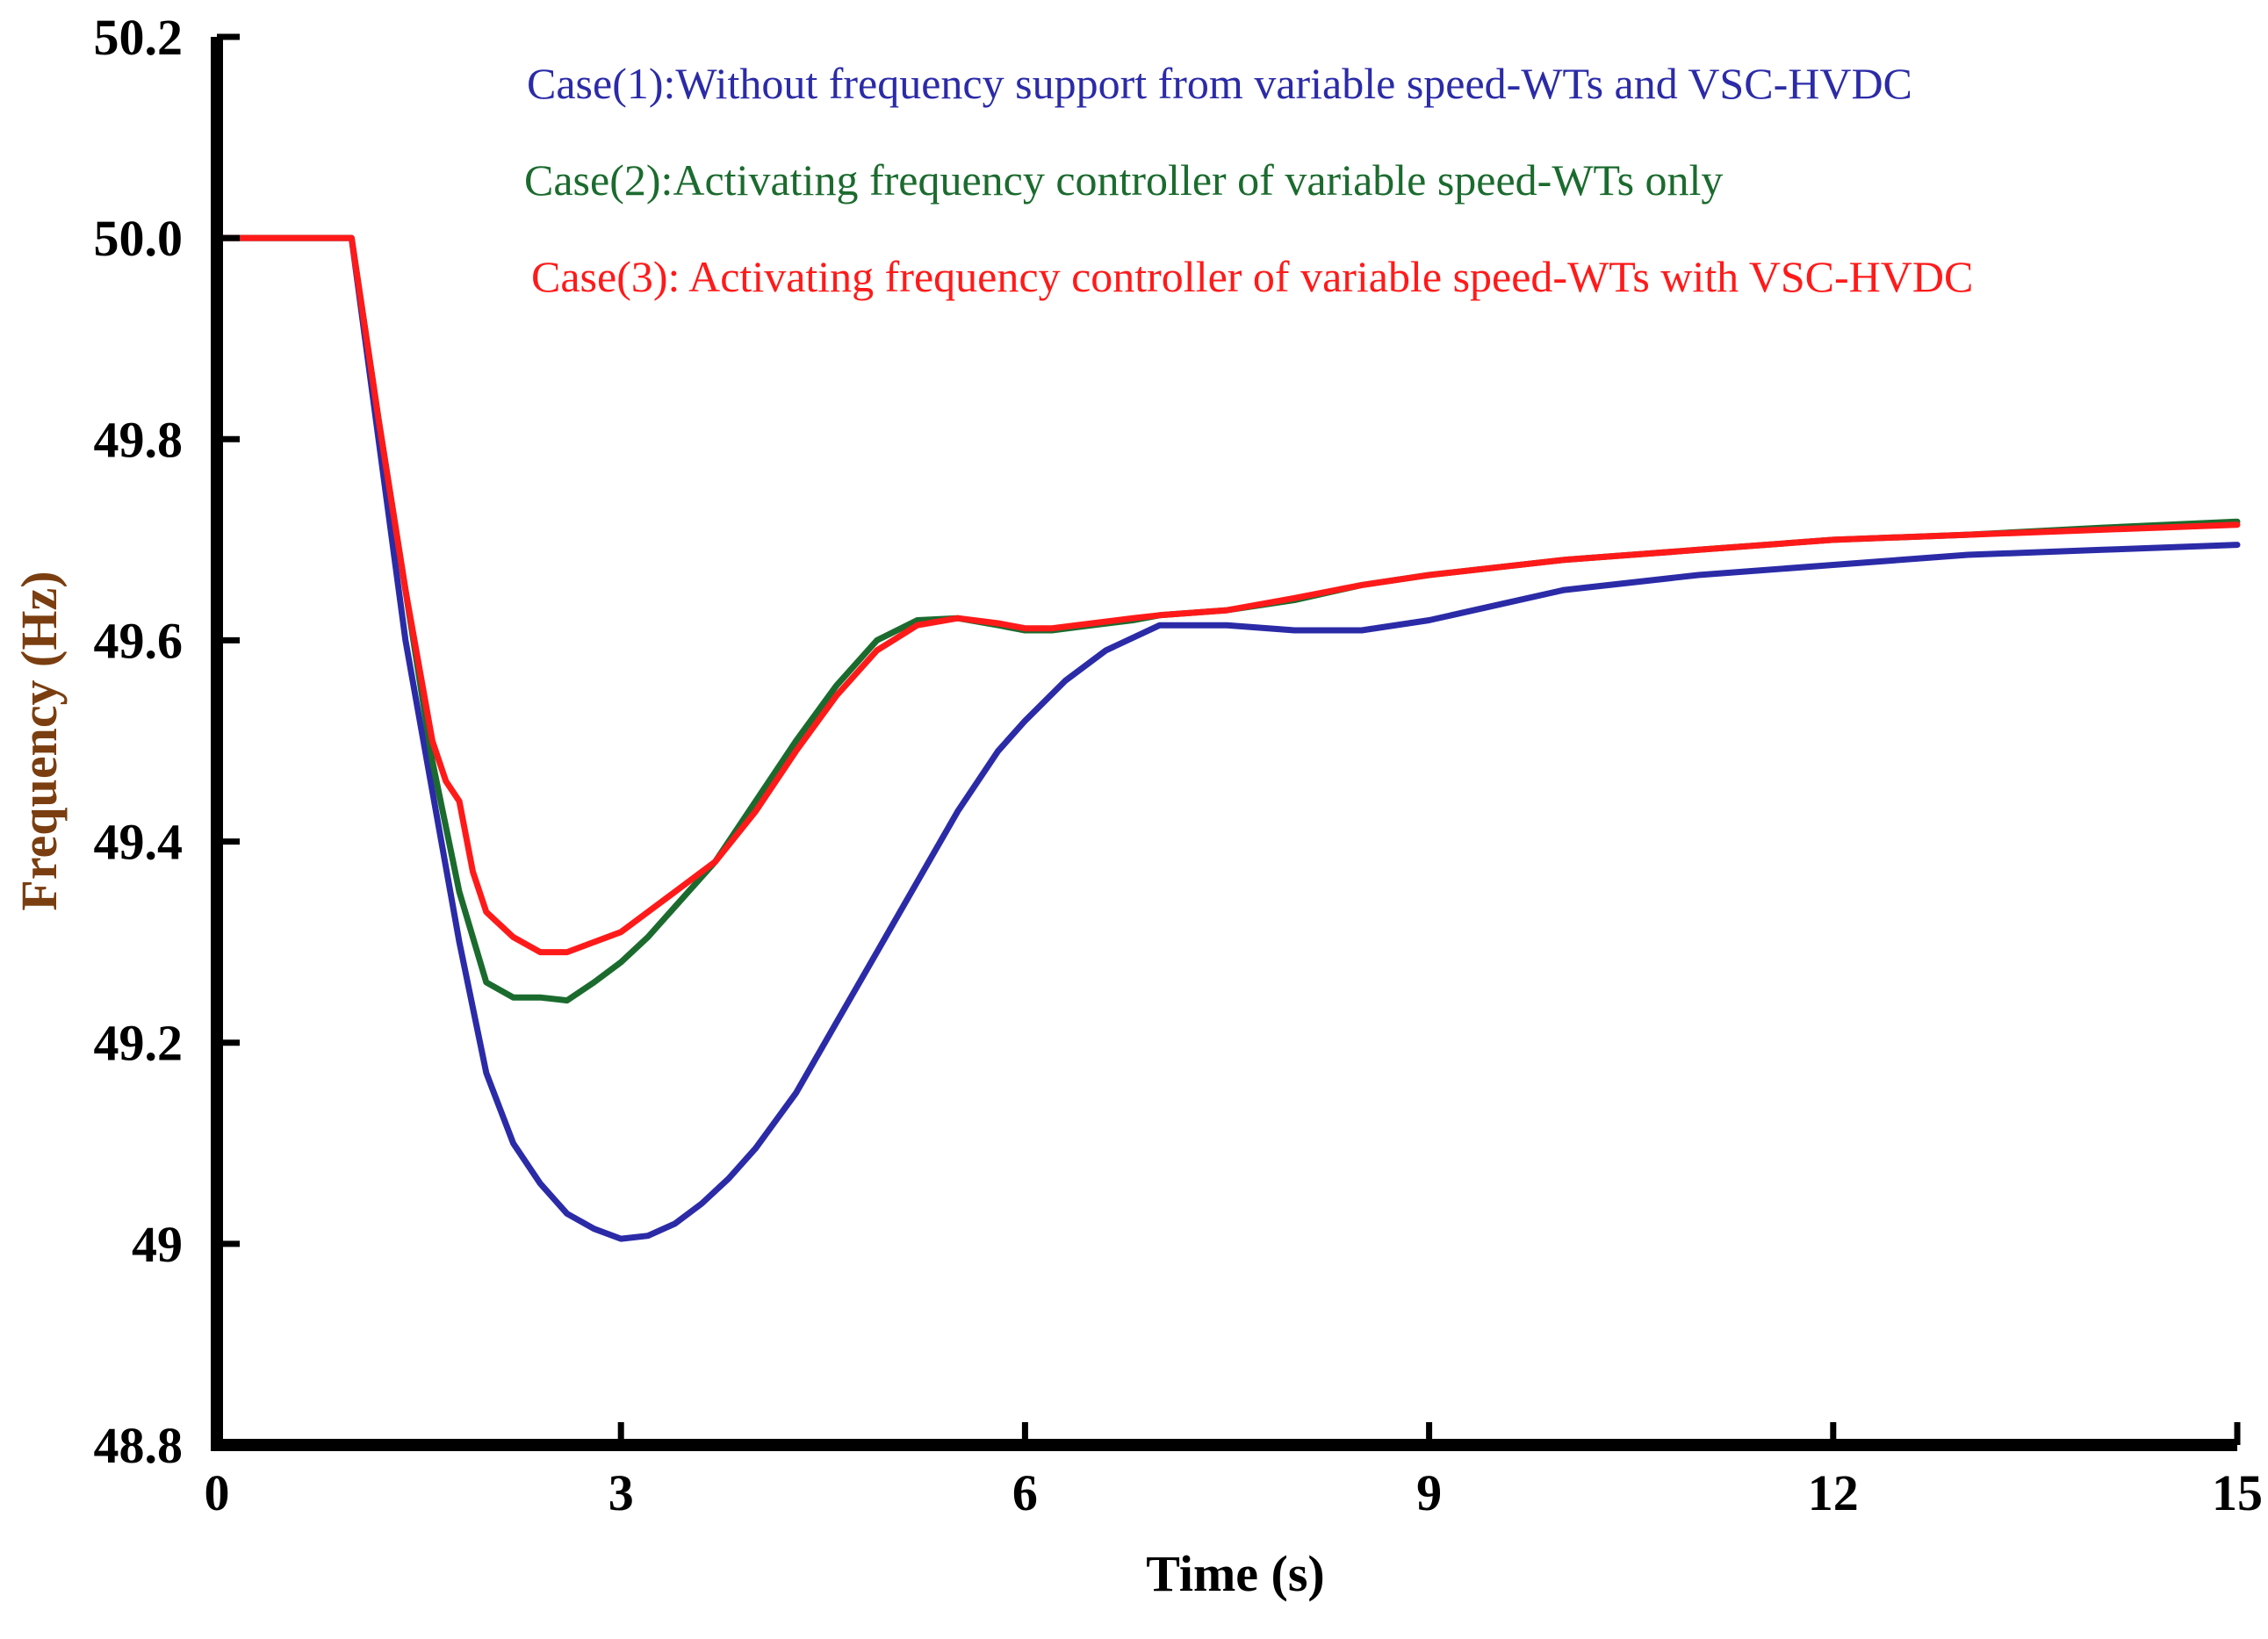  Describe the element at coordinates (139, 238) in the screenshot. I see `y-tick-label: 50.0` at that location.